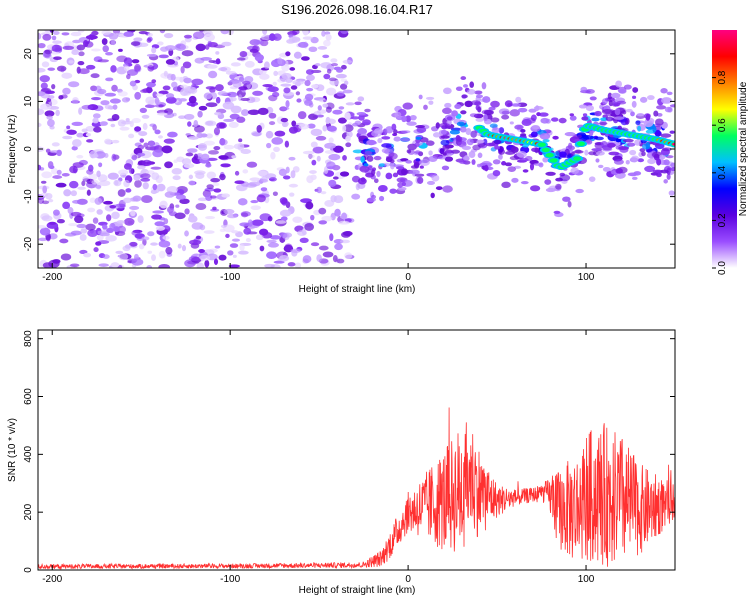  Describe the element at coordinates (724, 149) in the screenshot. I see `colorbar-scale` at that location.